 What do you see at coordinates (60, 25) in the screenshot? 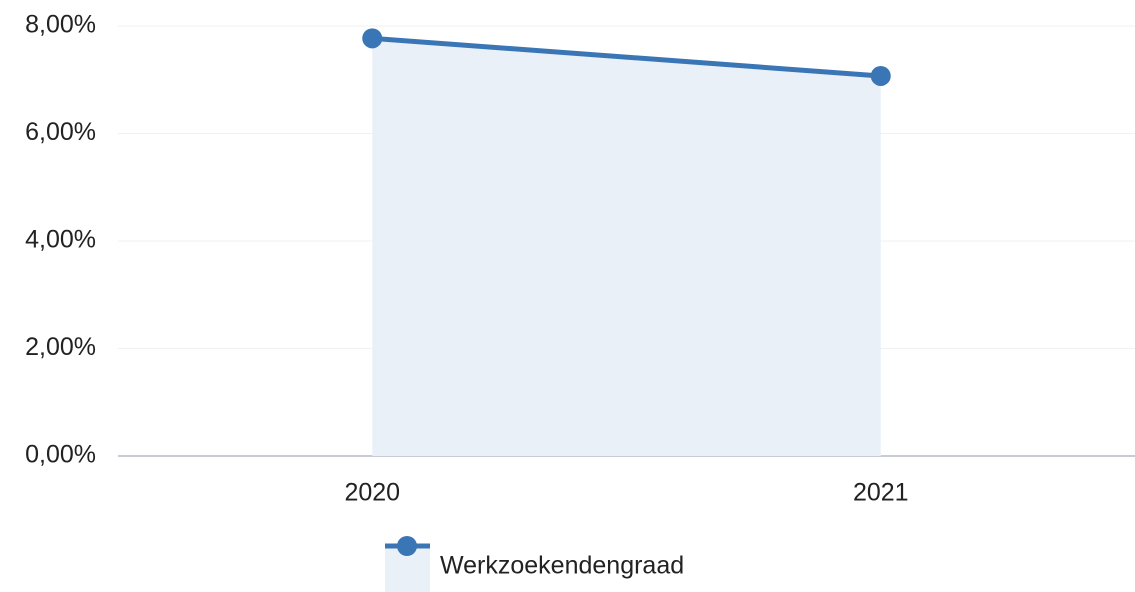
I see `y-tick-label: 8,00%` at bounding box center [60, 25].